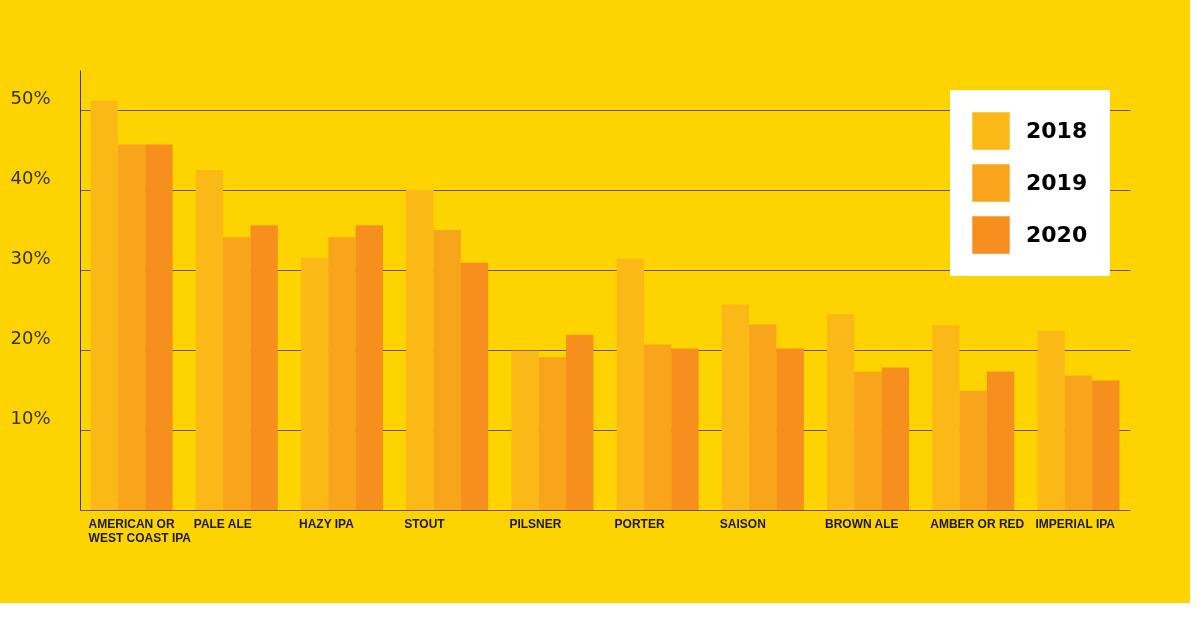  Describe the element at coordinates (326, 523) in the screenshot. I see `x-tick-label: HAZY IPA` at that location.